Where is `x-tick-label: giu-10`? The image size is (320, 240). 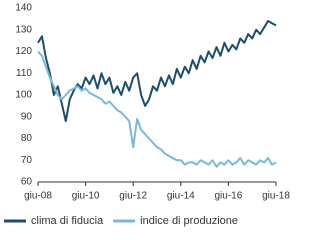
x-tick-label: giu-10 is located at coordinates (86, 196).